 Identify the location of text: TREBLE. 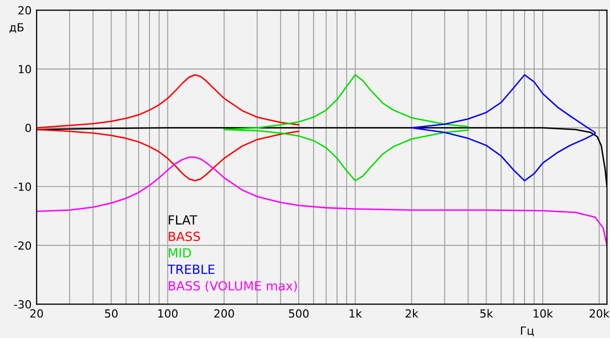
(191, 269).